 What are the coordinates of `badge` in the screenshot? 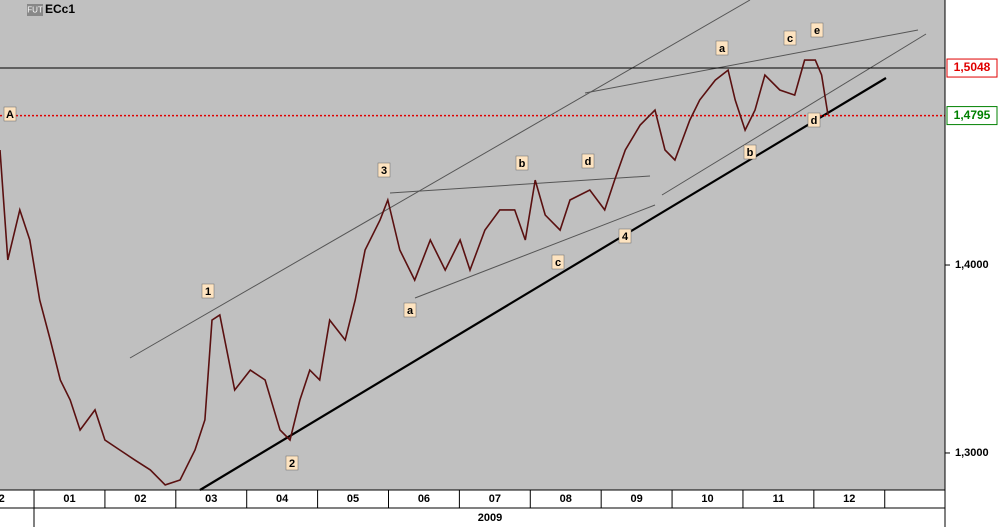 It's located at (35, 10).